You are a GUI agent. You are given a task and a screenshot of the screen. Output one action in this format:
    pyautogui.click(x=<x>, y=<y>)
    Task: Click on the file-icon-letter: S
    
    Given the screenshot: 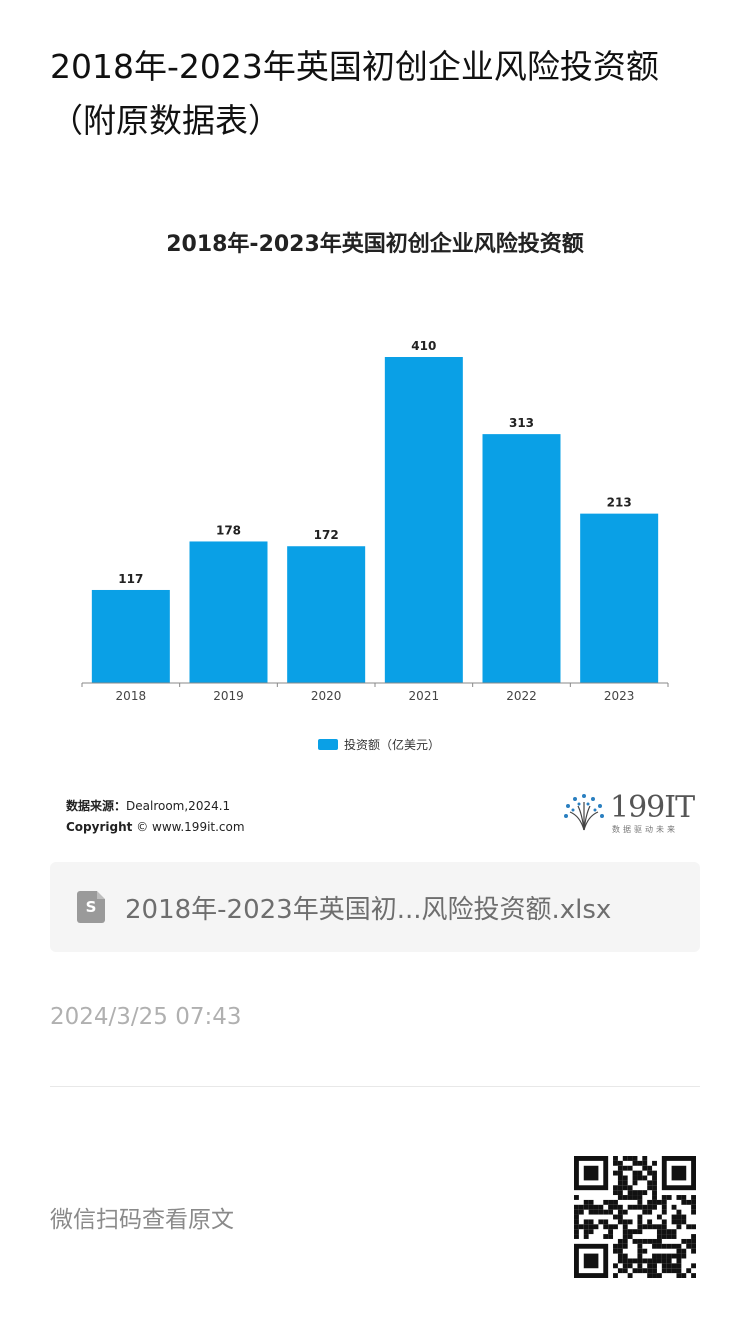 What is the action you would take?
    pyautogui.click(x=91, y=907)
    